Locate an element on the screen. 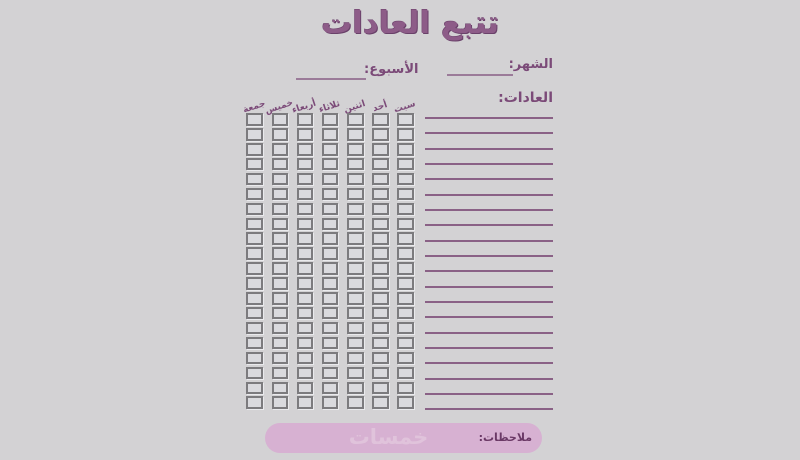 The image size is (800, 460). month-fill-line is located at coordinates (480, 75).